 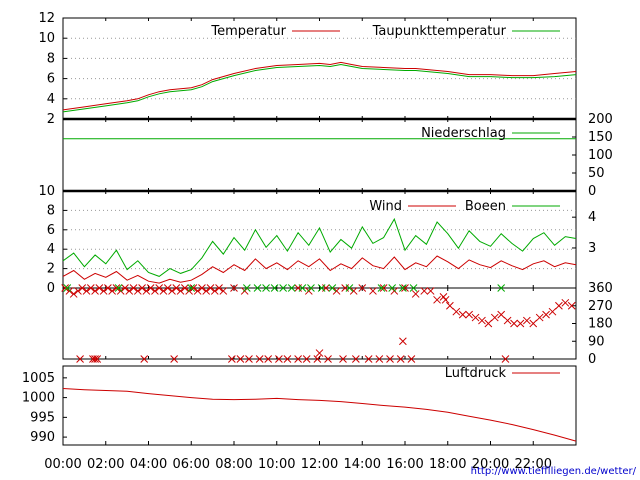 What do you see at coordinates (191, 464) in the screenshot?
I see `x-tick-label: 06:00` at bounding box center [191, 464].